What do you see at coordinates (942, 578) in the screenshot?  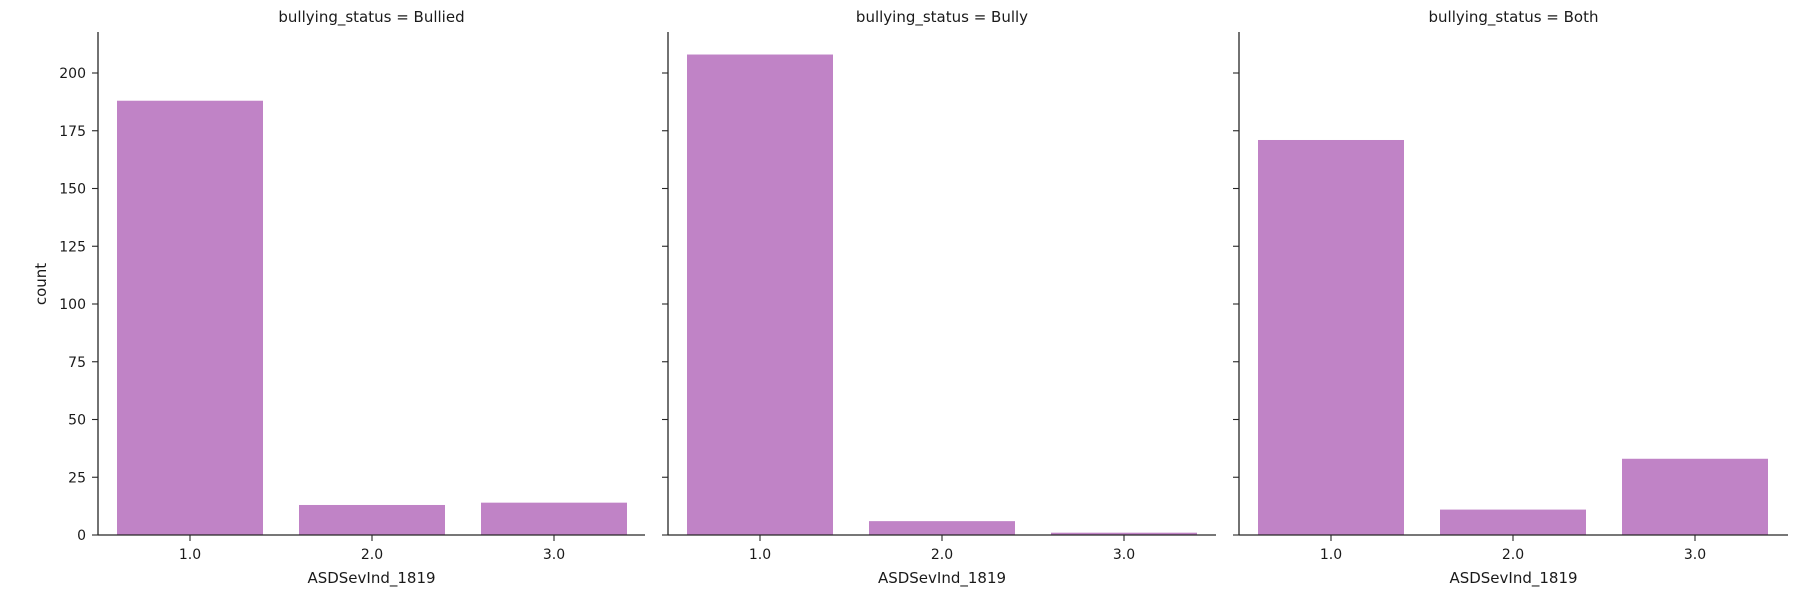 I see `panel-2-x-axis-label: ASDSevInd_1819` at bounding box center [942, 578].